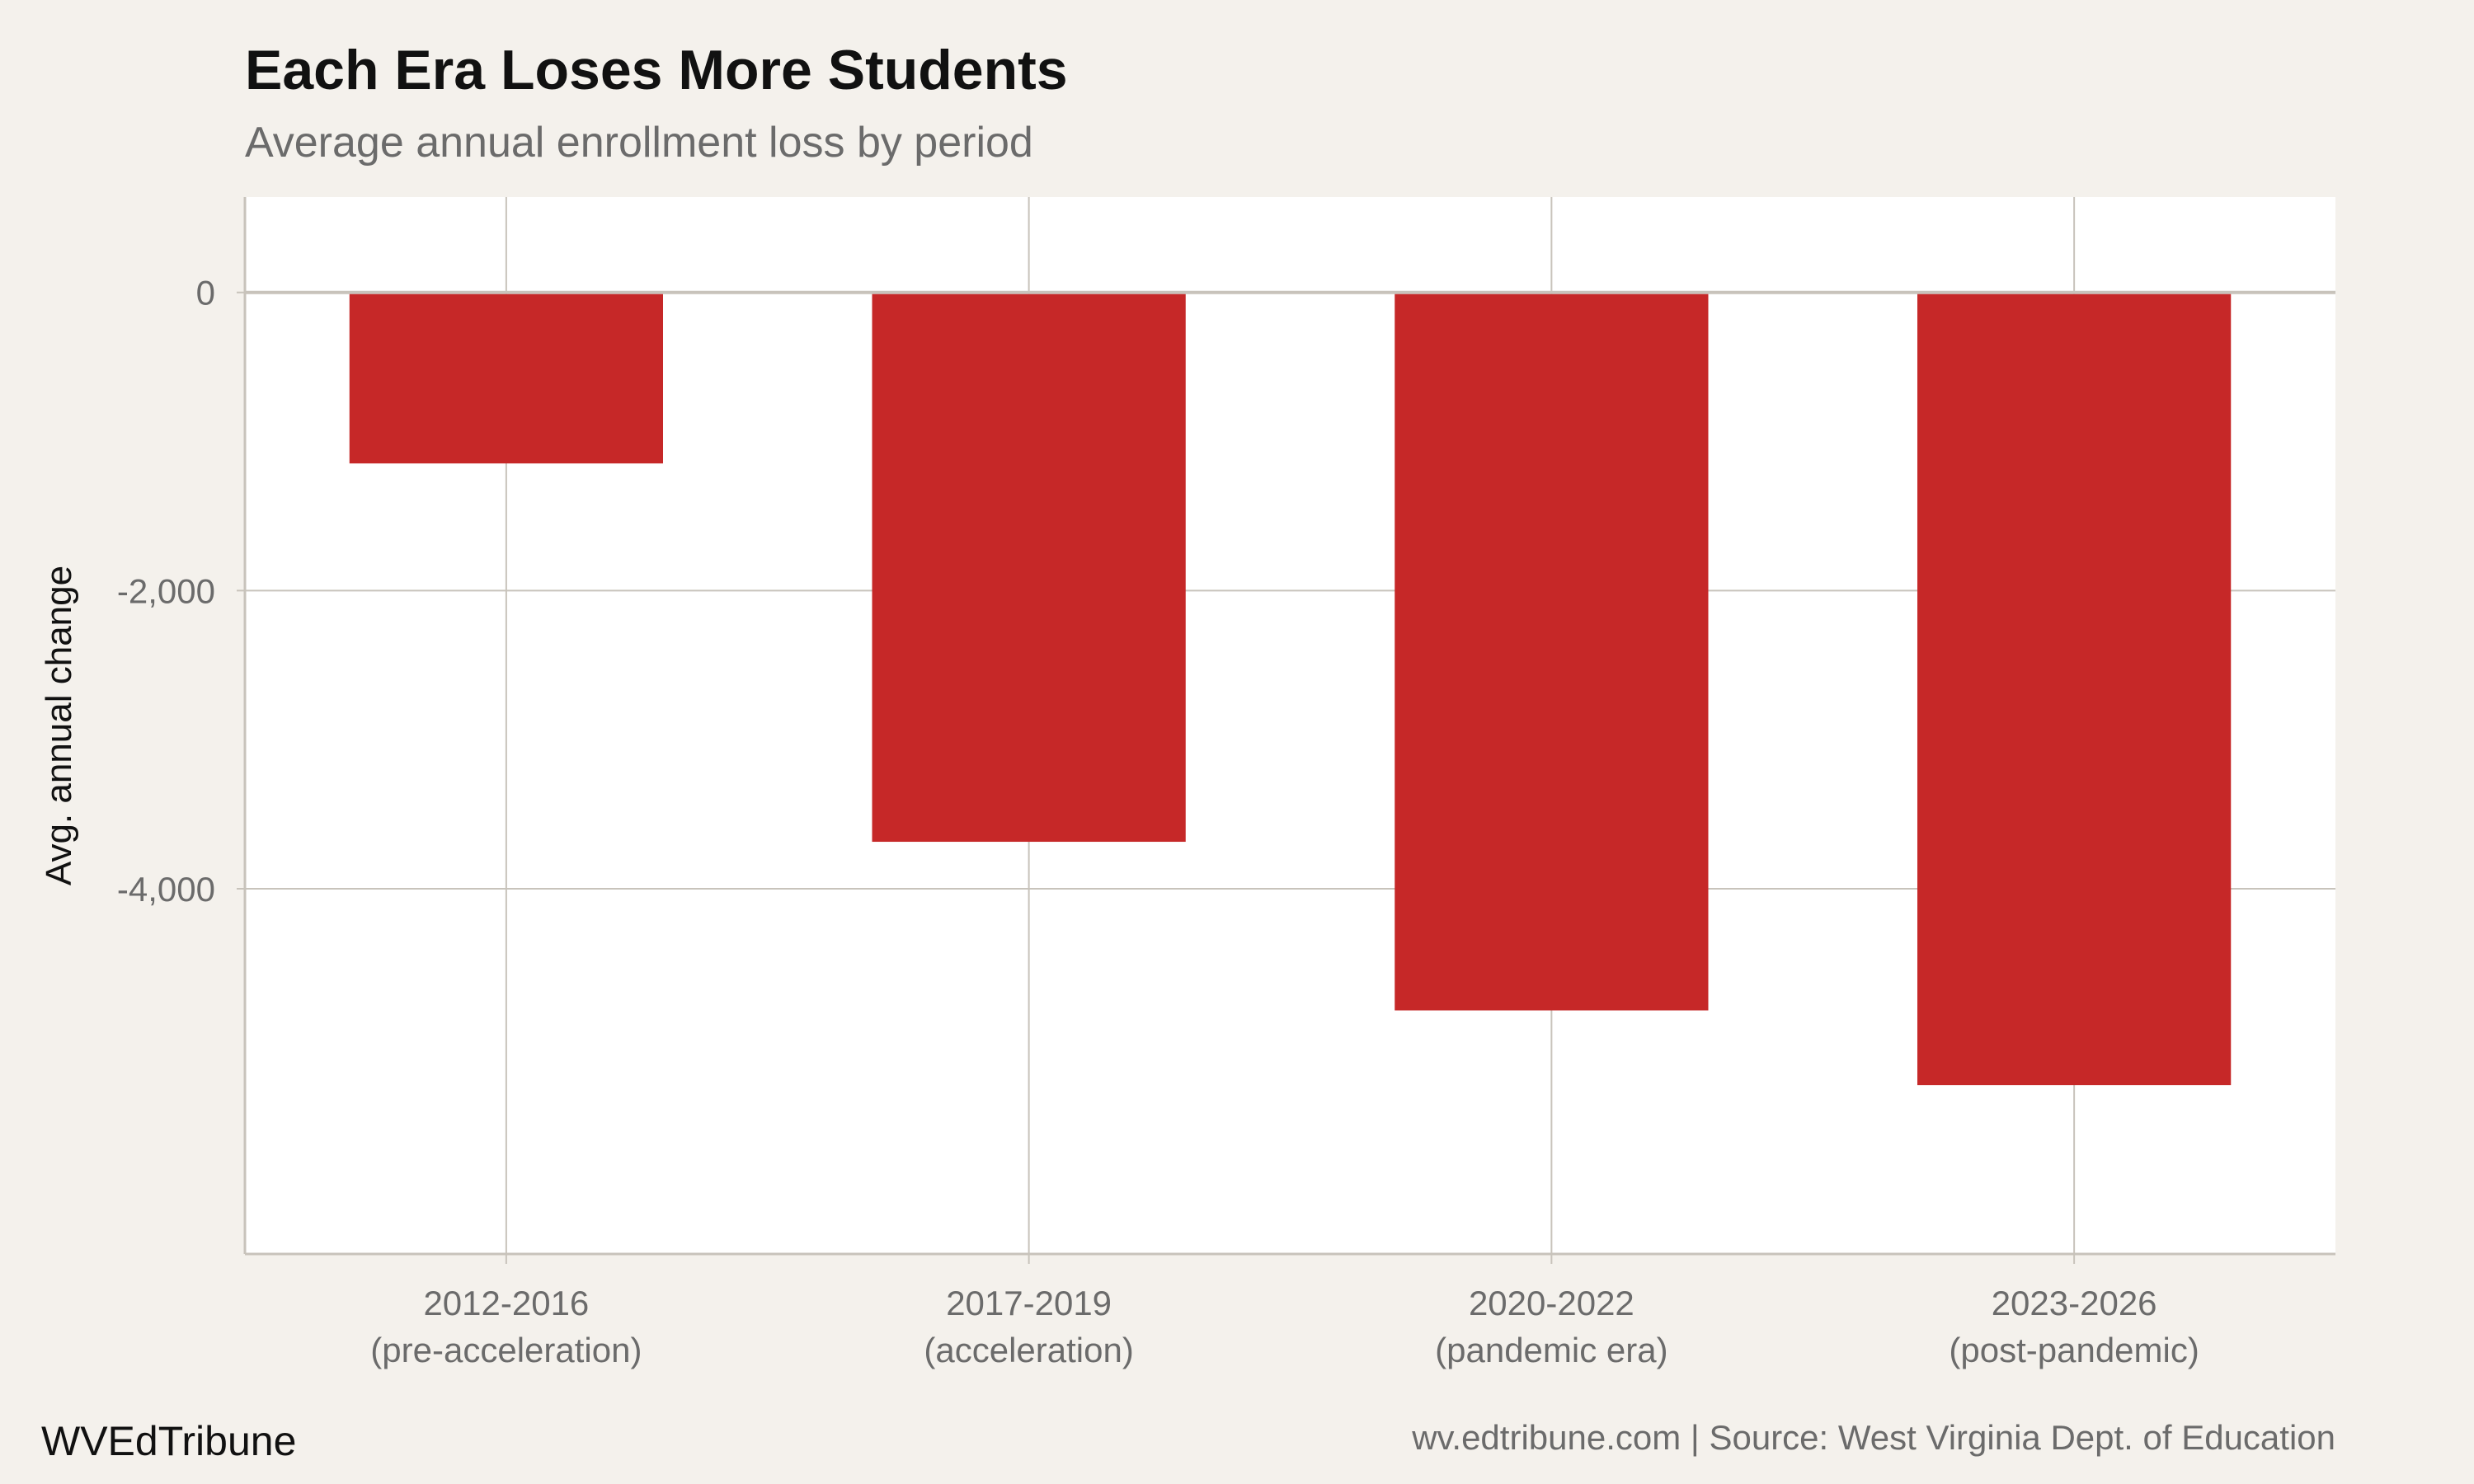  I want to click on y-tick-label: 0, so click(205, 293).